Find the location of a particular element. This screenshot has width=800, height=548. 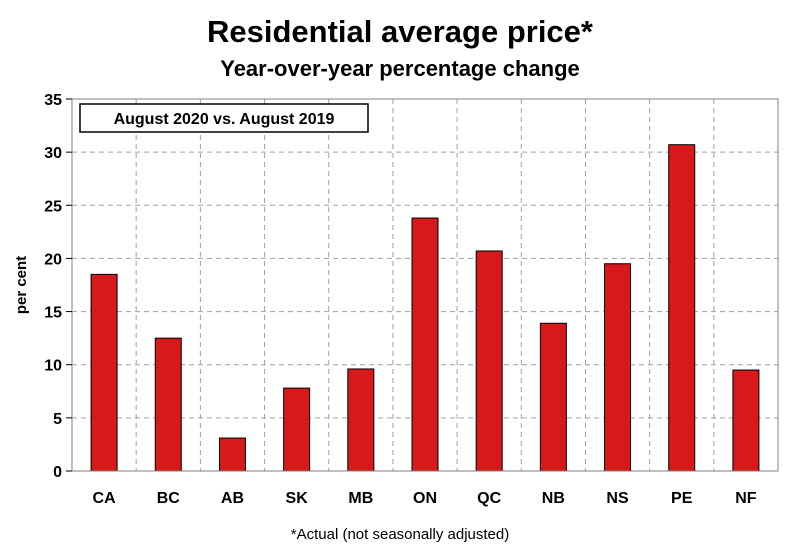

chart-title: Residential average price* is located at coordinates (400, 31).